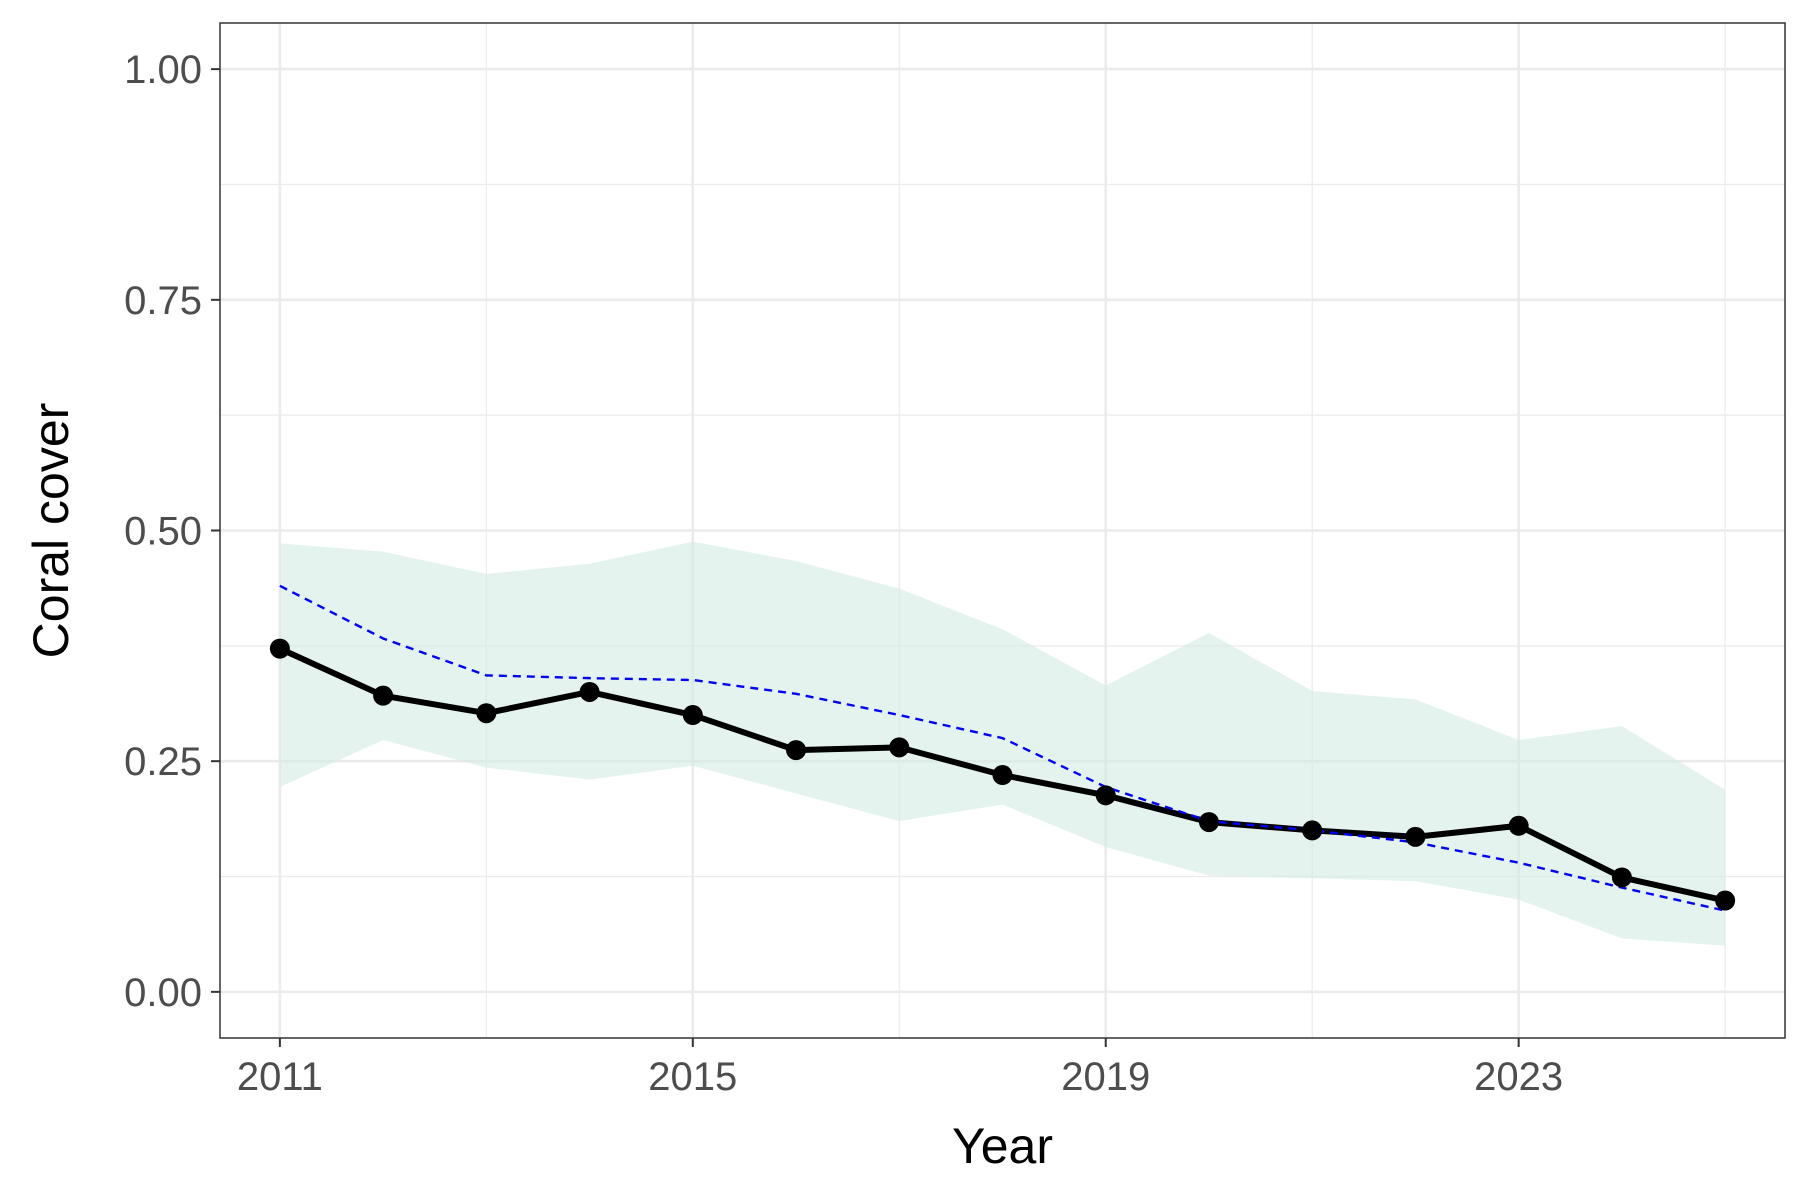  I want to click on x-tick-label: 2015, so click(692, 1077).